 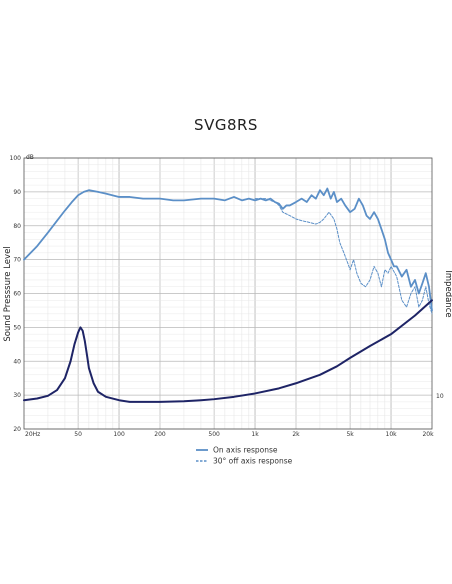 What do you see at coordinates (350, 434) in the screenshot?
I see `x-tick-label: 5k` at bounding box center [350, 434].